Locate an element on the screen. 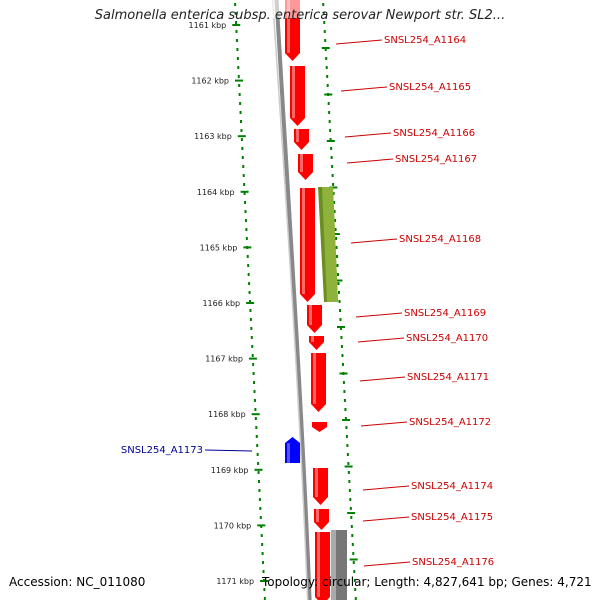 This screenshot has height=600, width=600. gene-label: SNSL254_A1174 is located at coordinates (452, 486).